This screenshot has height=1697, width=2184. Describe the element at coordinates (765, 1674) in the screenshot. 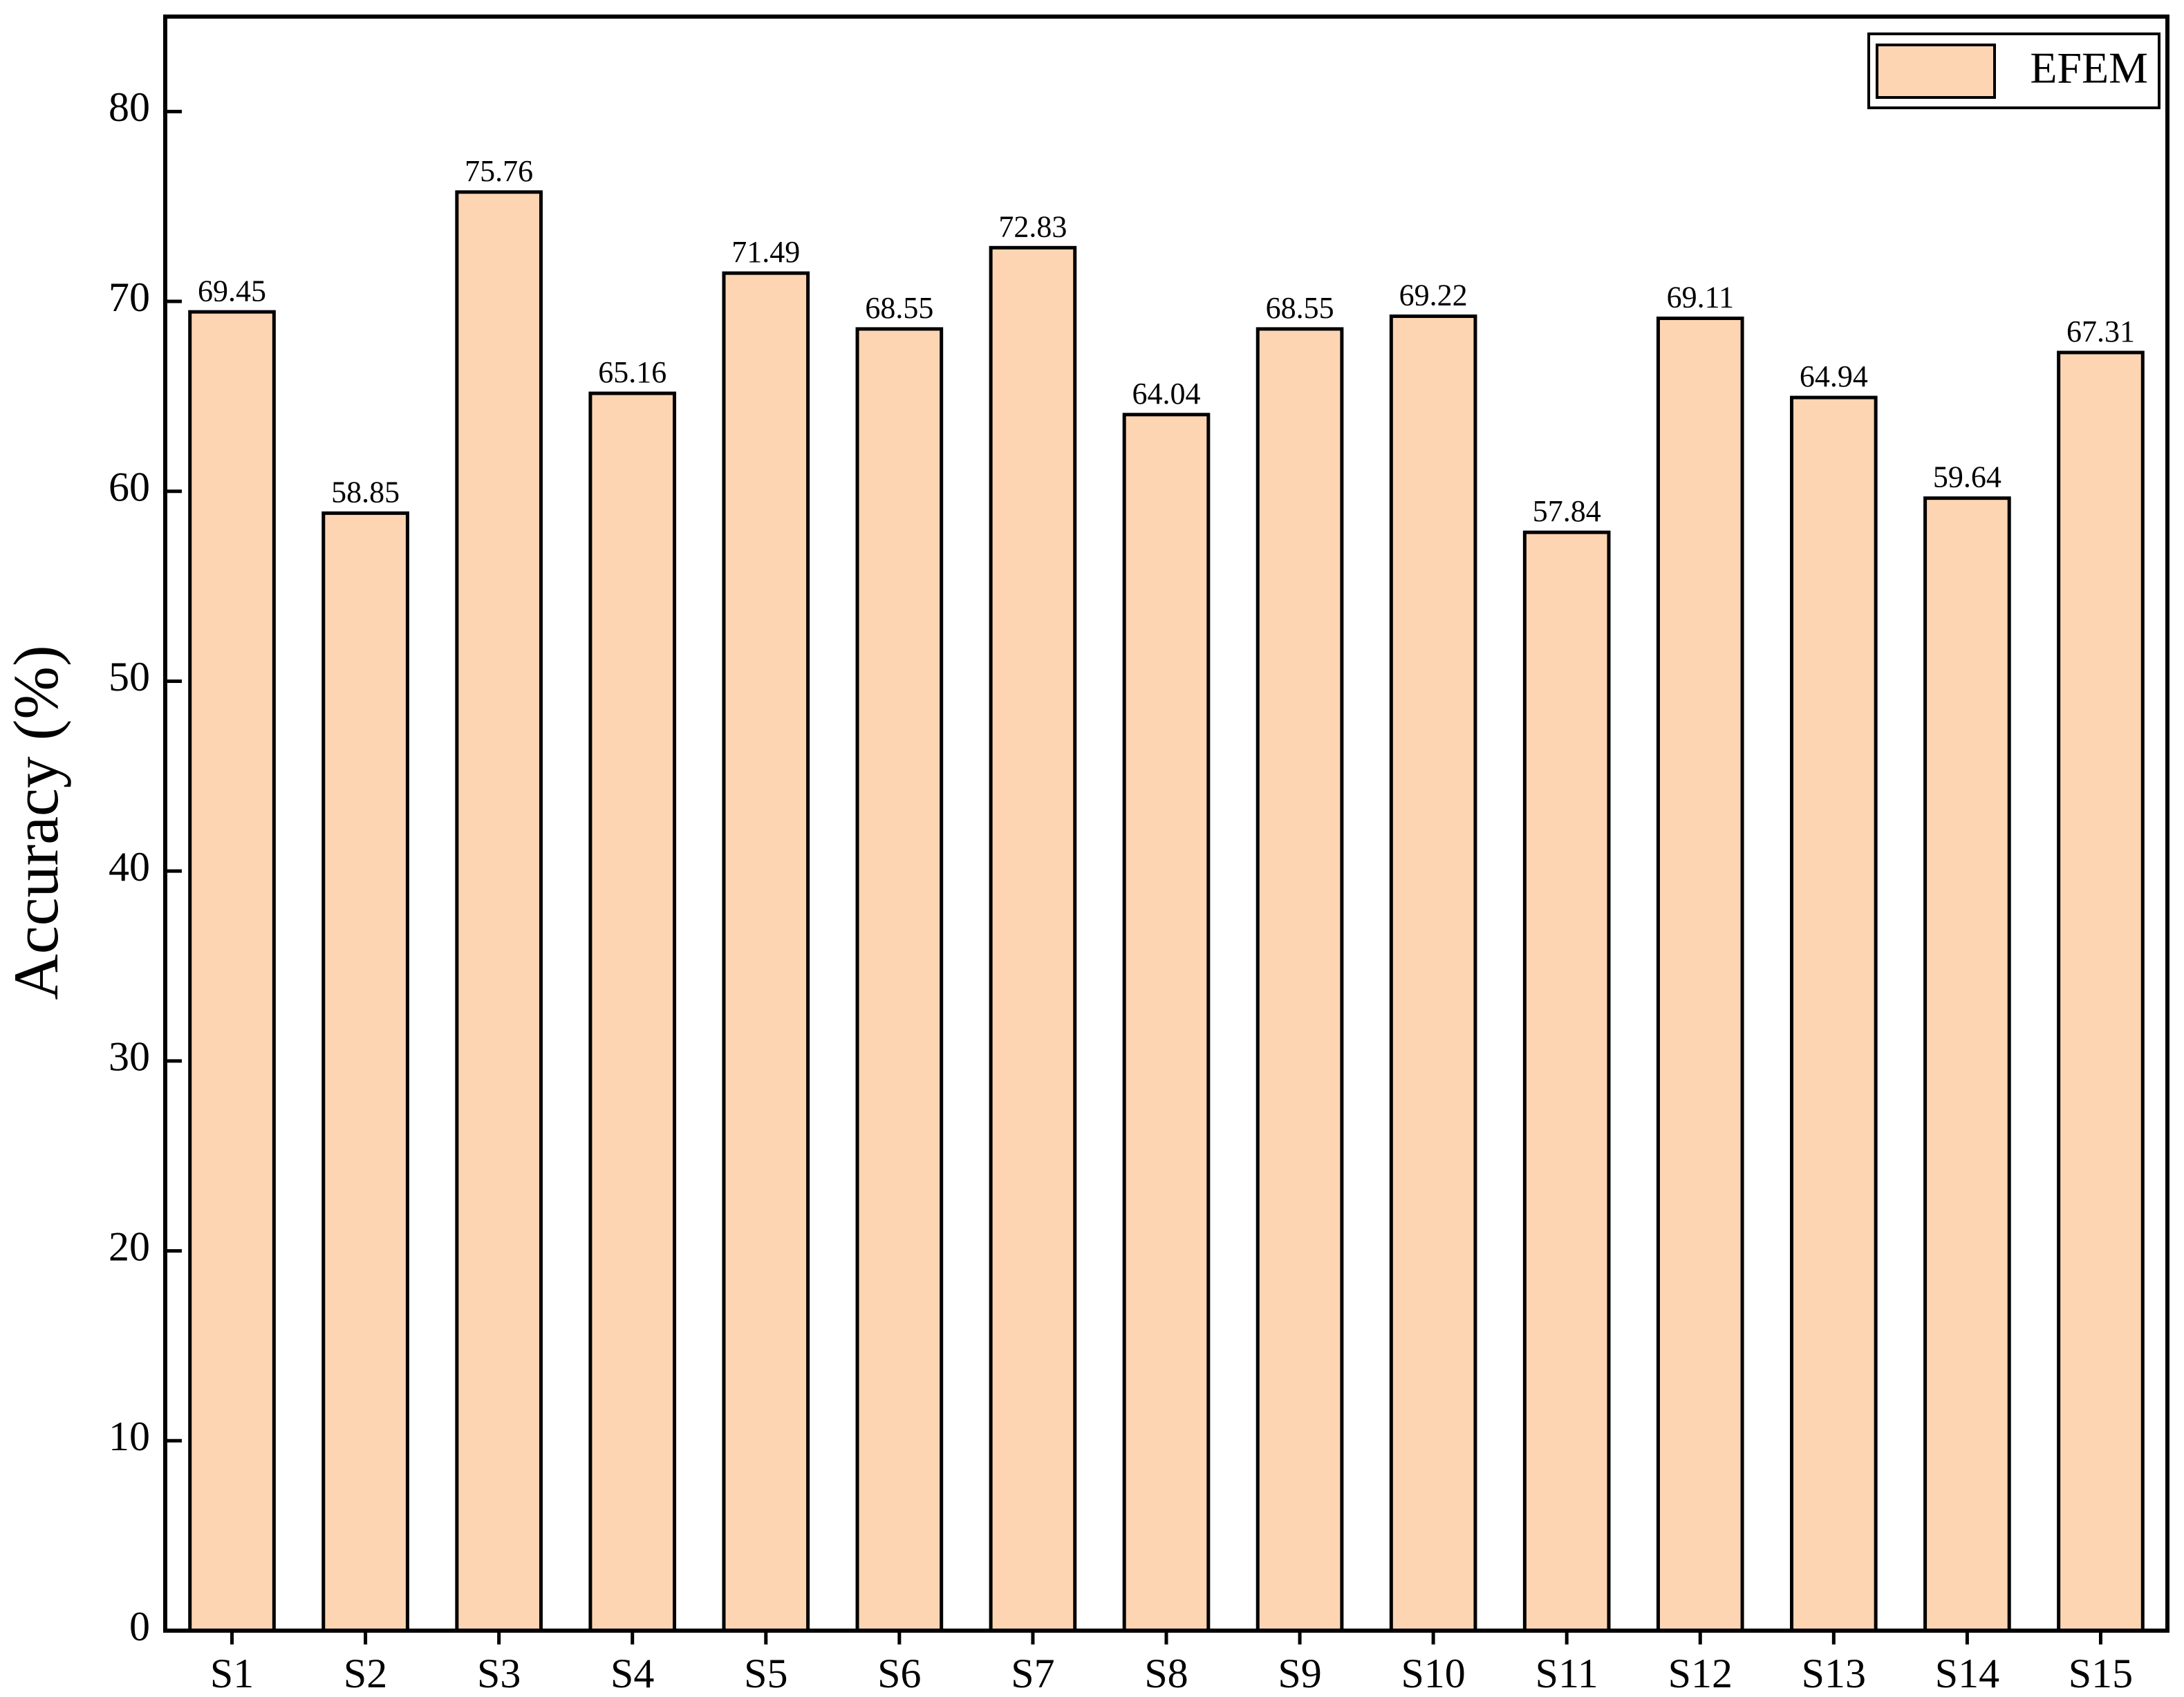

I see `x-tick-label: S5` at that location.